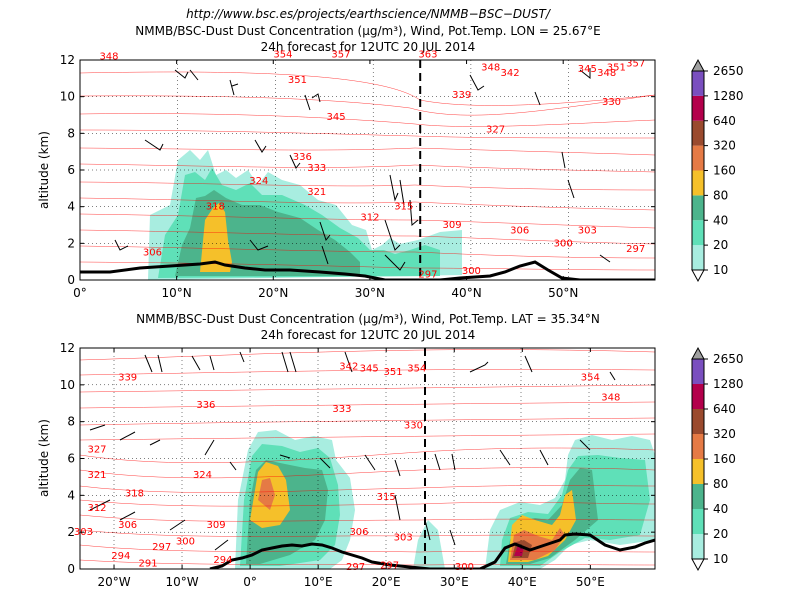  I want to click on panel2-theta-label: 321, so click(96, 475).